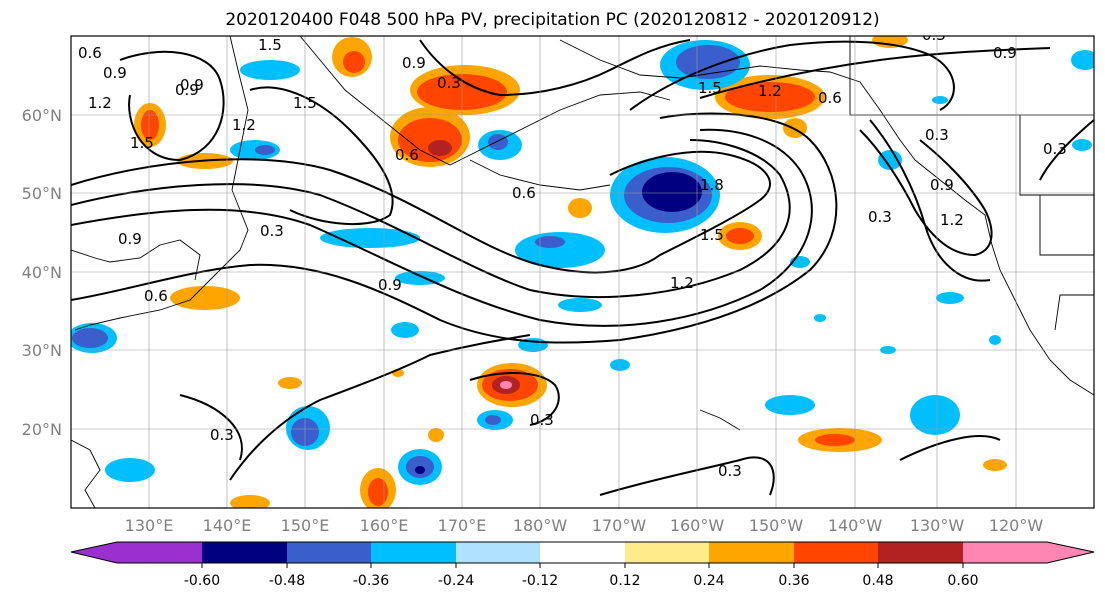 Image resolution: width=1105 pixels, height=601 pixels. What do you see at coordinates (540, 525) in the screenshot?
I see `lon-label: 180°W` at bounding box center [540, 525].